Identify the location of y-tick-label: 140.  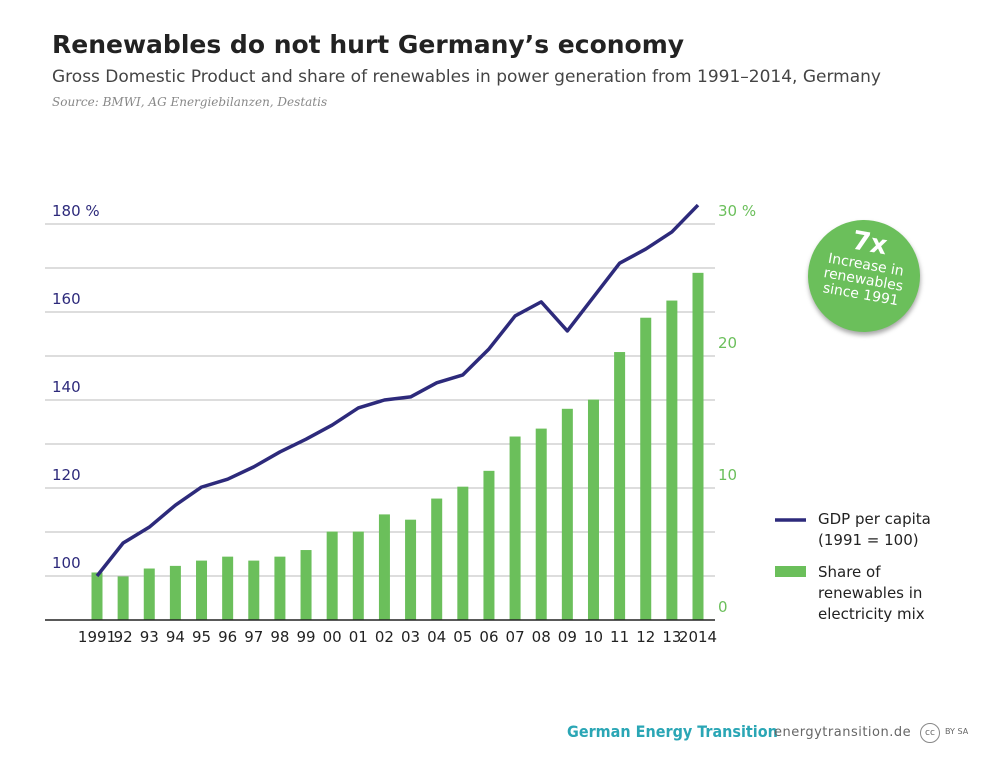
(66, 387).